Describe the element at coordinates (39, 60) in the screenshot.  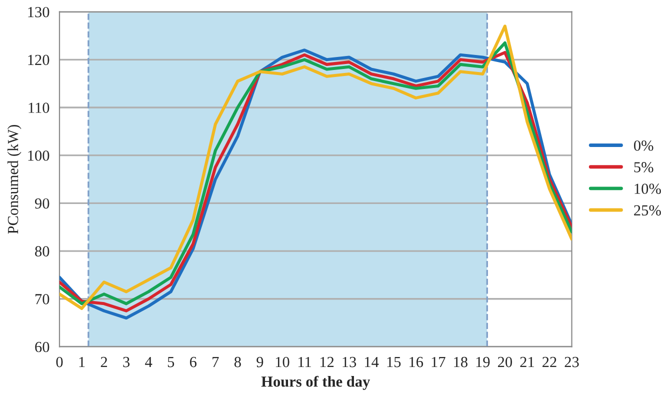
I see `y-tick-label: 120` at that location.